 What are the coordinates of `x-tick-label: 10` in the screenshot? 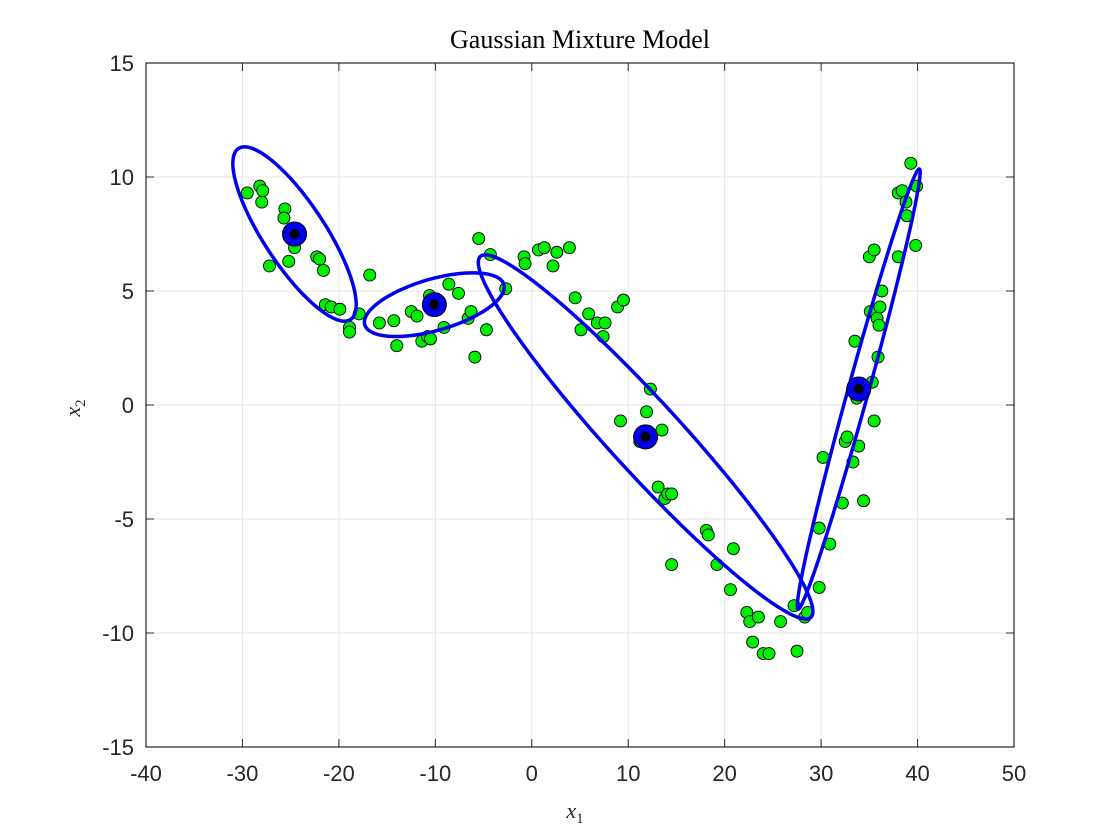 It's located at (628, 773).